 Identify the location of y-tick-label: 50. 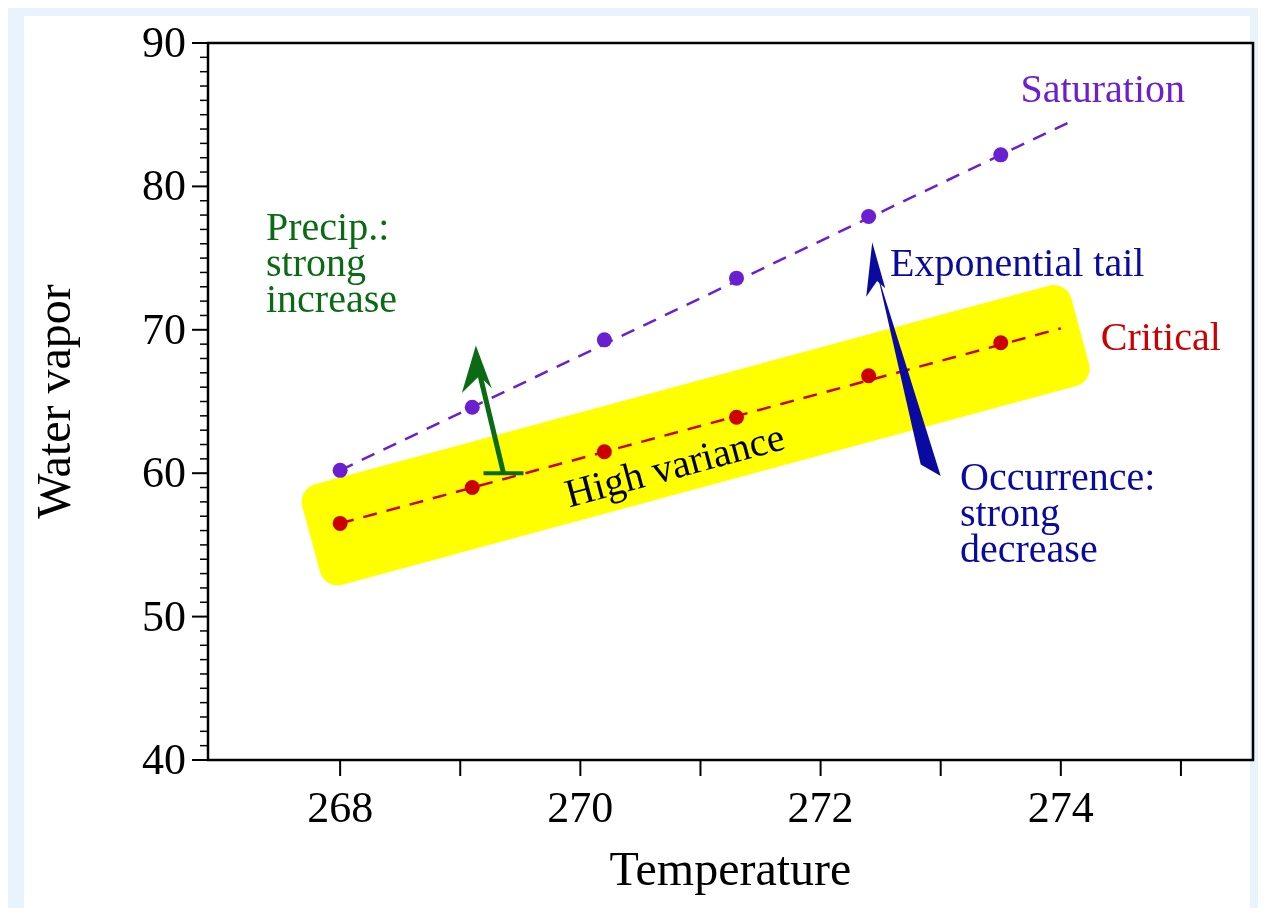
(164, 616).